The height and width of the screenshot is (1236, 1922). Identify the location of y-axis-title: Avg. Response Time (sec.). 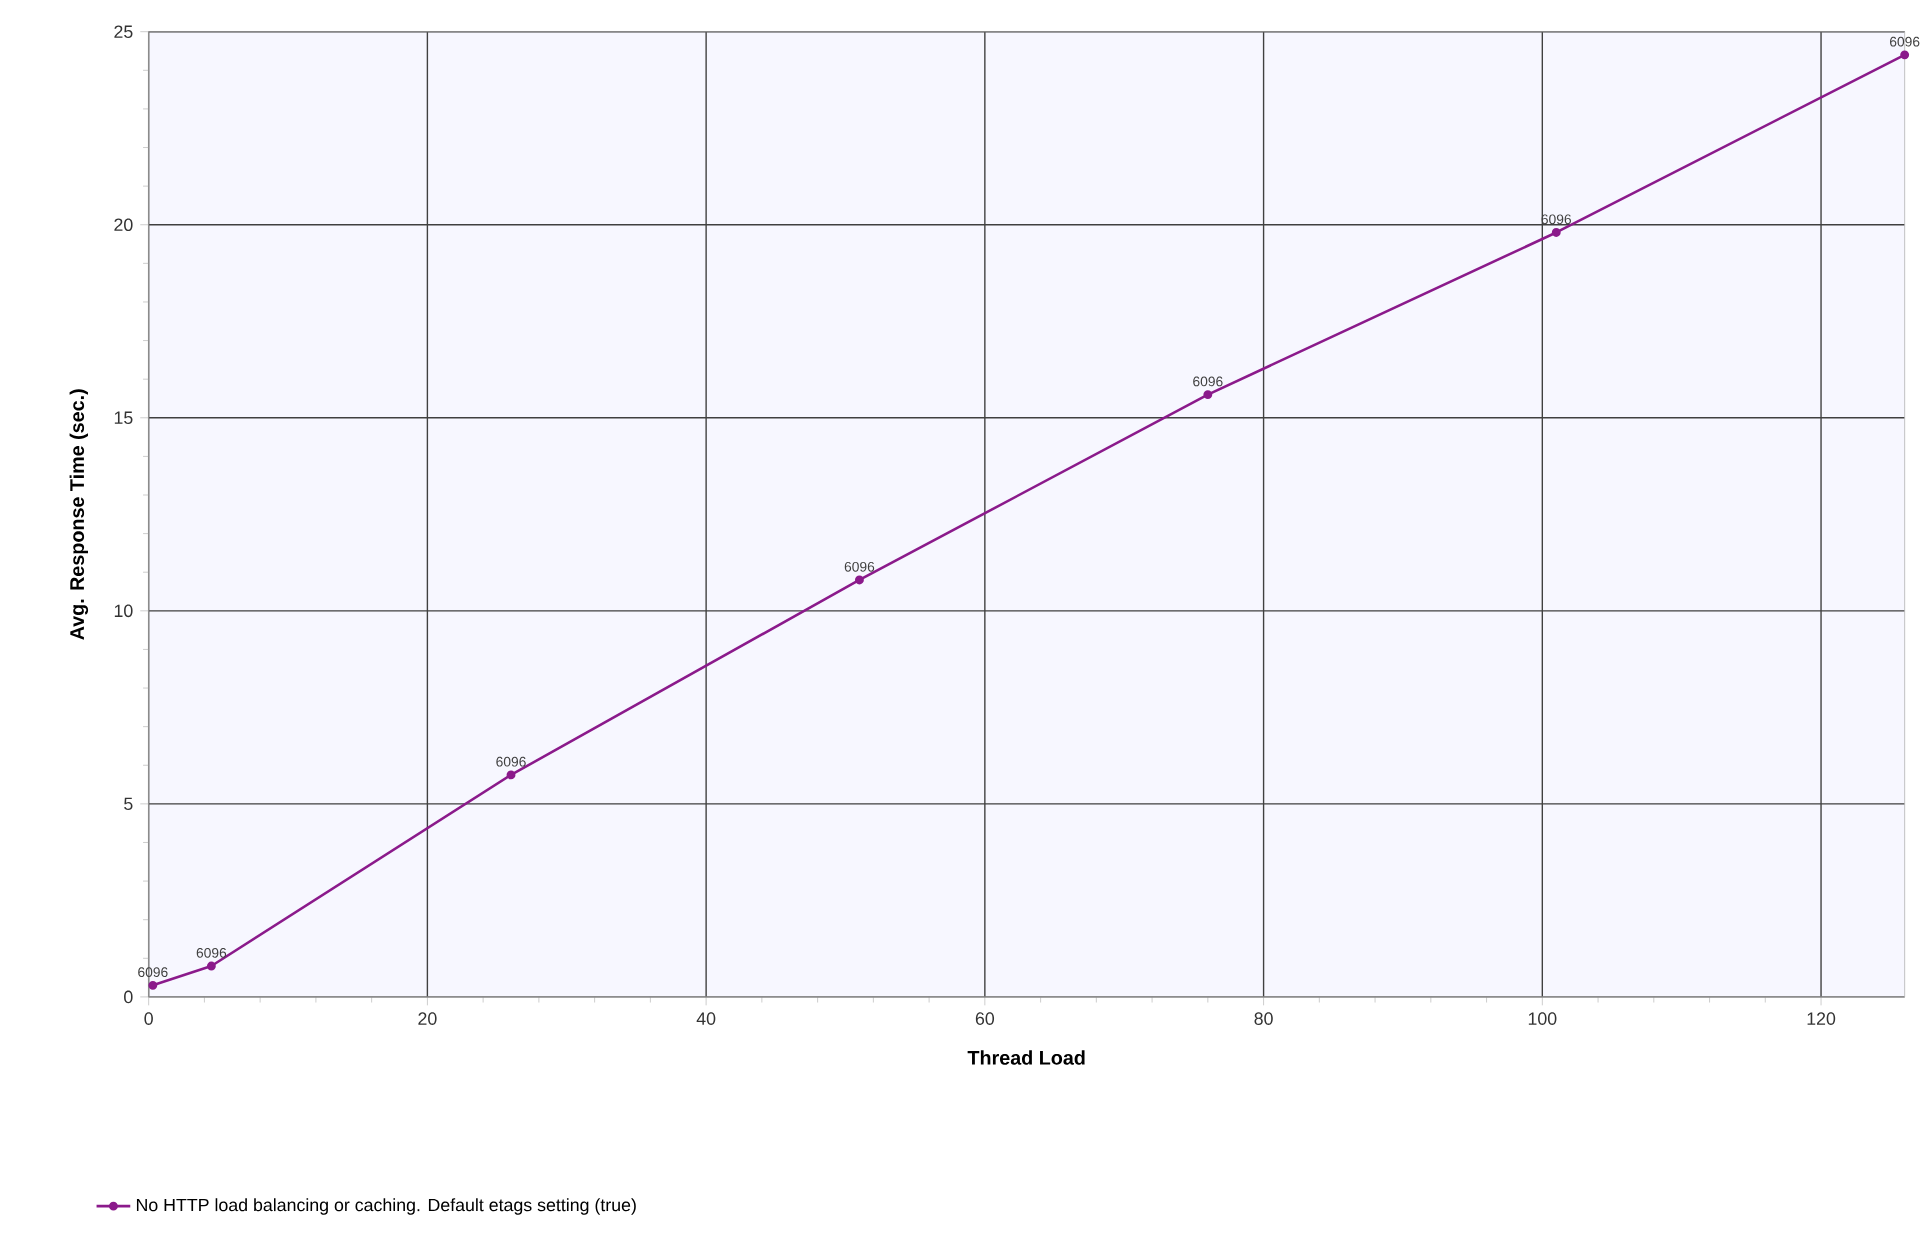
(79, 514).